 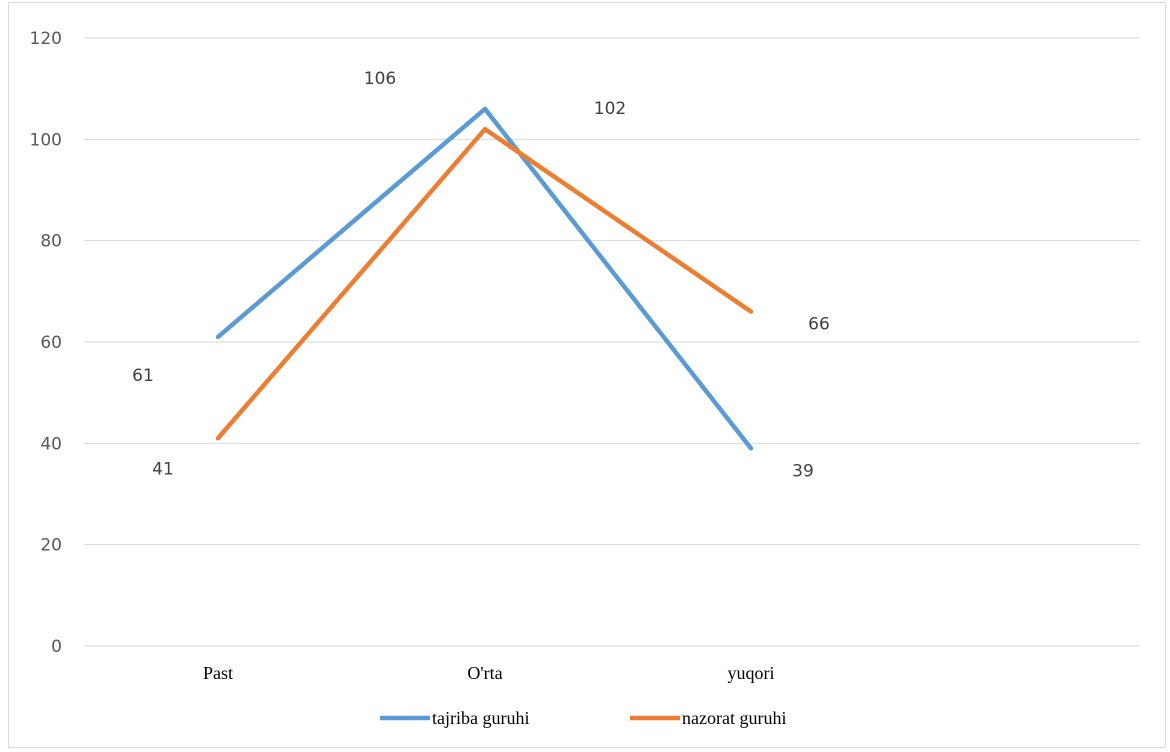 I want to click on y-tick-label-80: 80, so click(x=51, y=242).